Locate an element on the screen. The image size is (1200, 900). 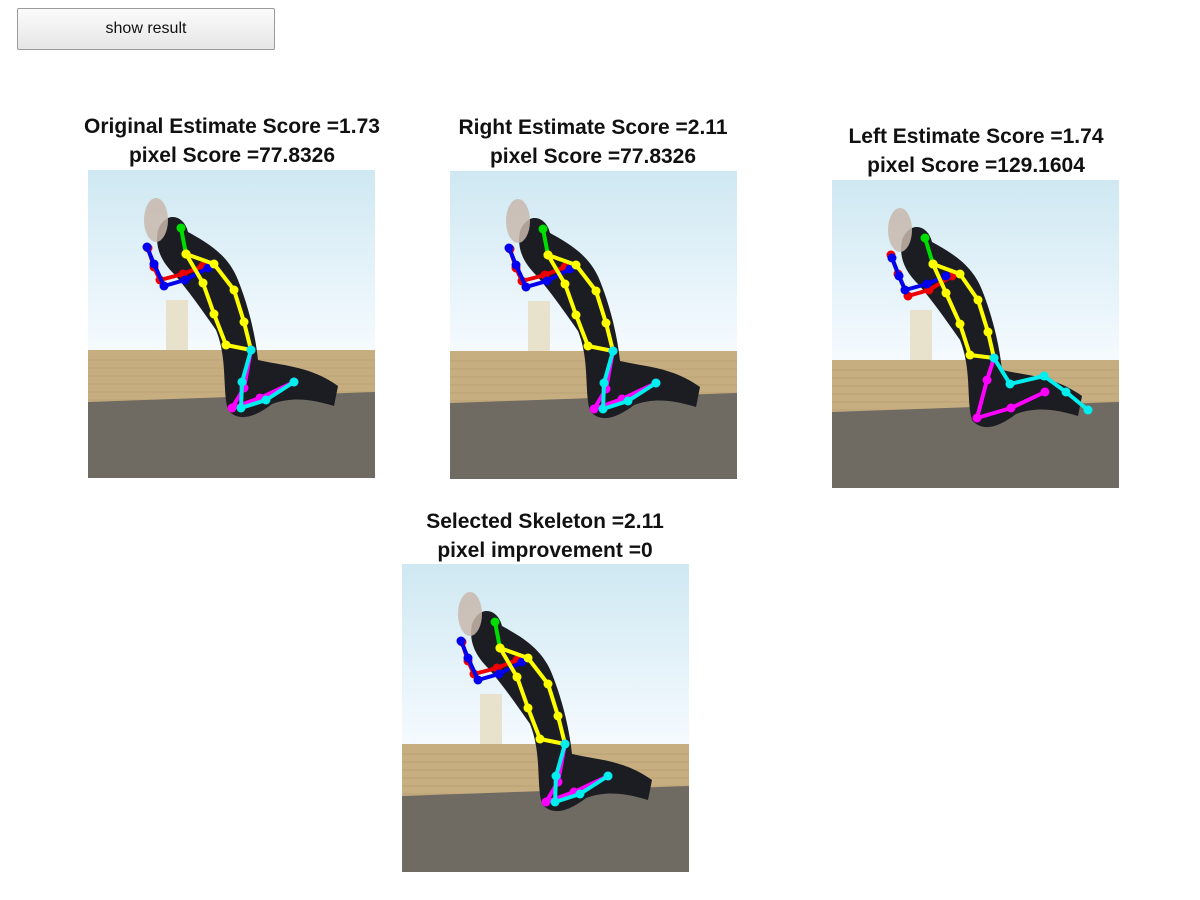
estimate-score-label: Left Estimate Score =1.74 is located at coordinates (976, 136).